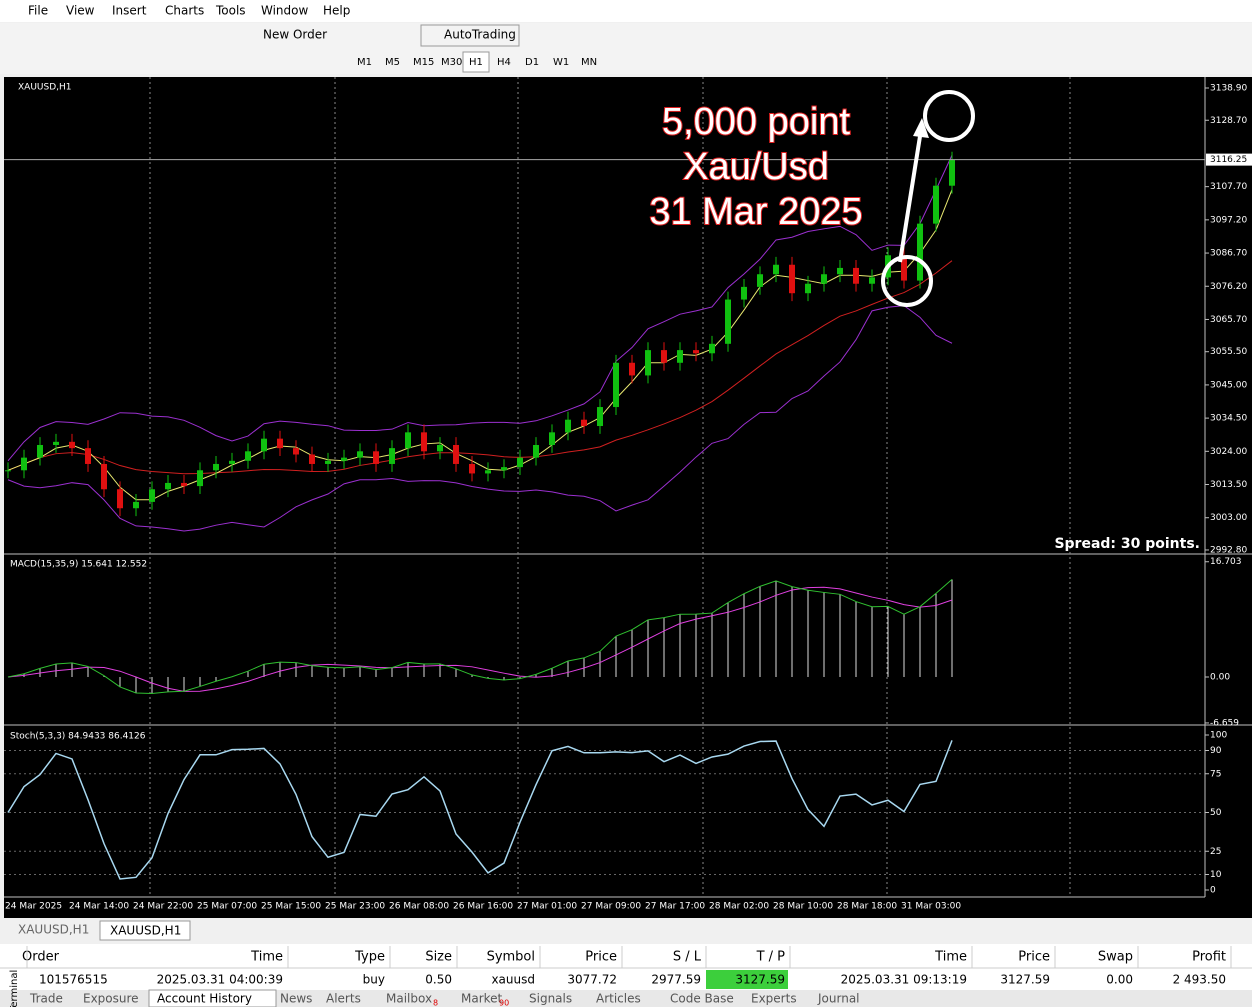 The width and height of the screenshot is (1252, 1007). Describe the element at coordinates (774, 999) in the screenshot. I see `terminal-tab: Experts` at that location.